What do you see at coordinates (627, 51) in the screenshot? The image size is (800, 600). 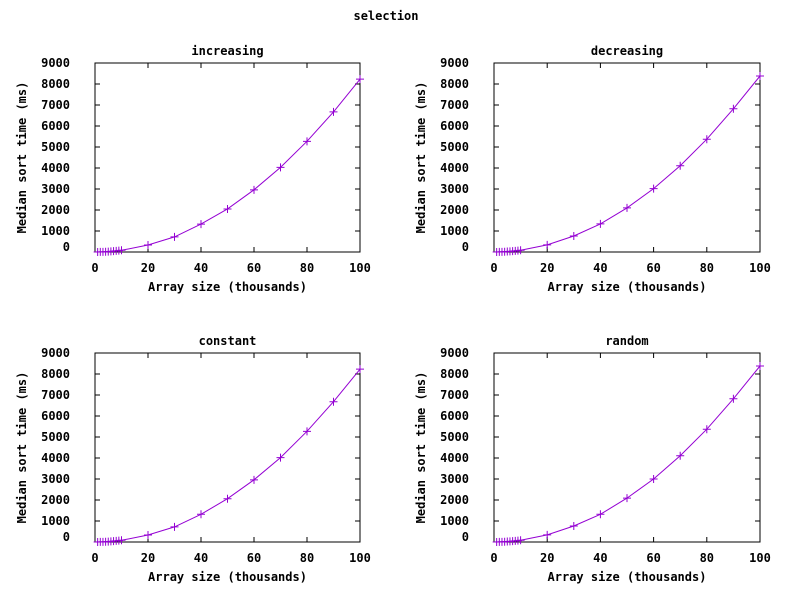 I see `chart-title: decreasing` at bounding box center [627, 51].